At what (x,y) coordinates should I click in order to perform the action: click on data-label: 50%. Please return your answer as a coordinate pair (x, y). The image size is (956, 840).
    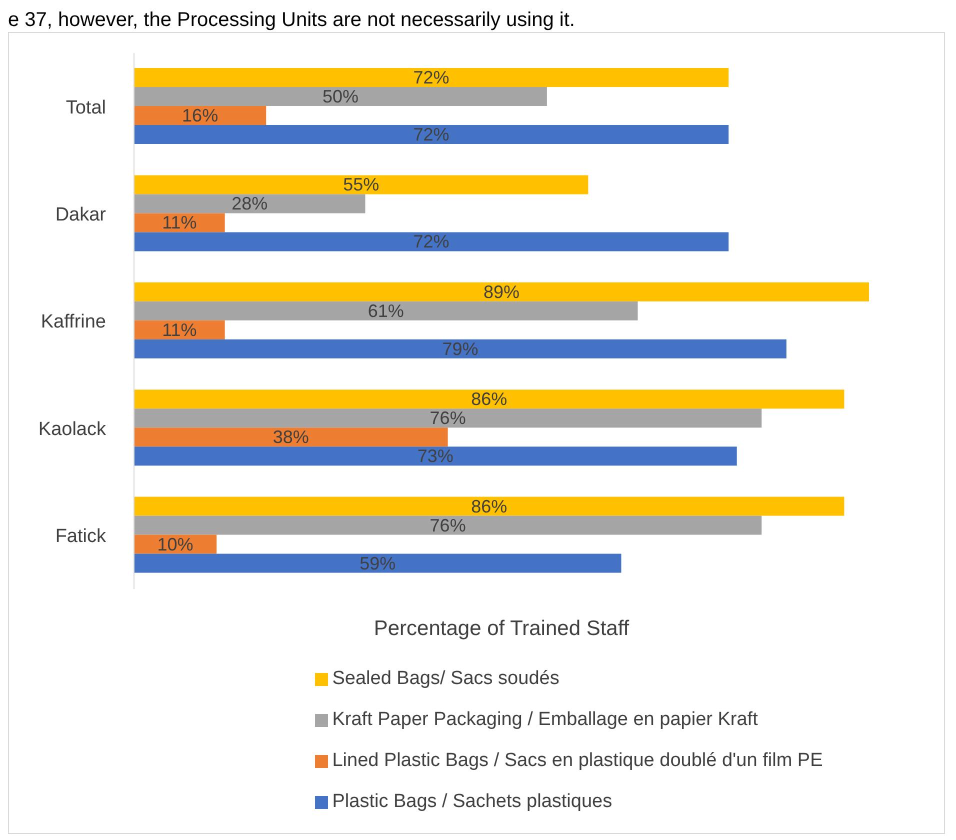
    Looking at the image, I should click on (340, 96).